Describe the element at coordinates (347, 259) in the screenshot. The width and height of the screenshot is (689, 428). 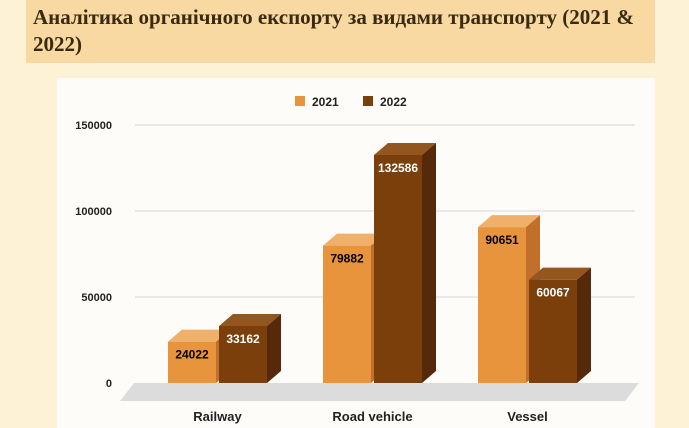
I see `data-label: 79882` at that location.